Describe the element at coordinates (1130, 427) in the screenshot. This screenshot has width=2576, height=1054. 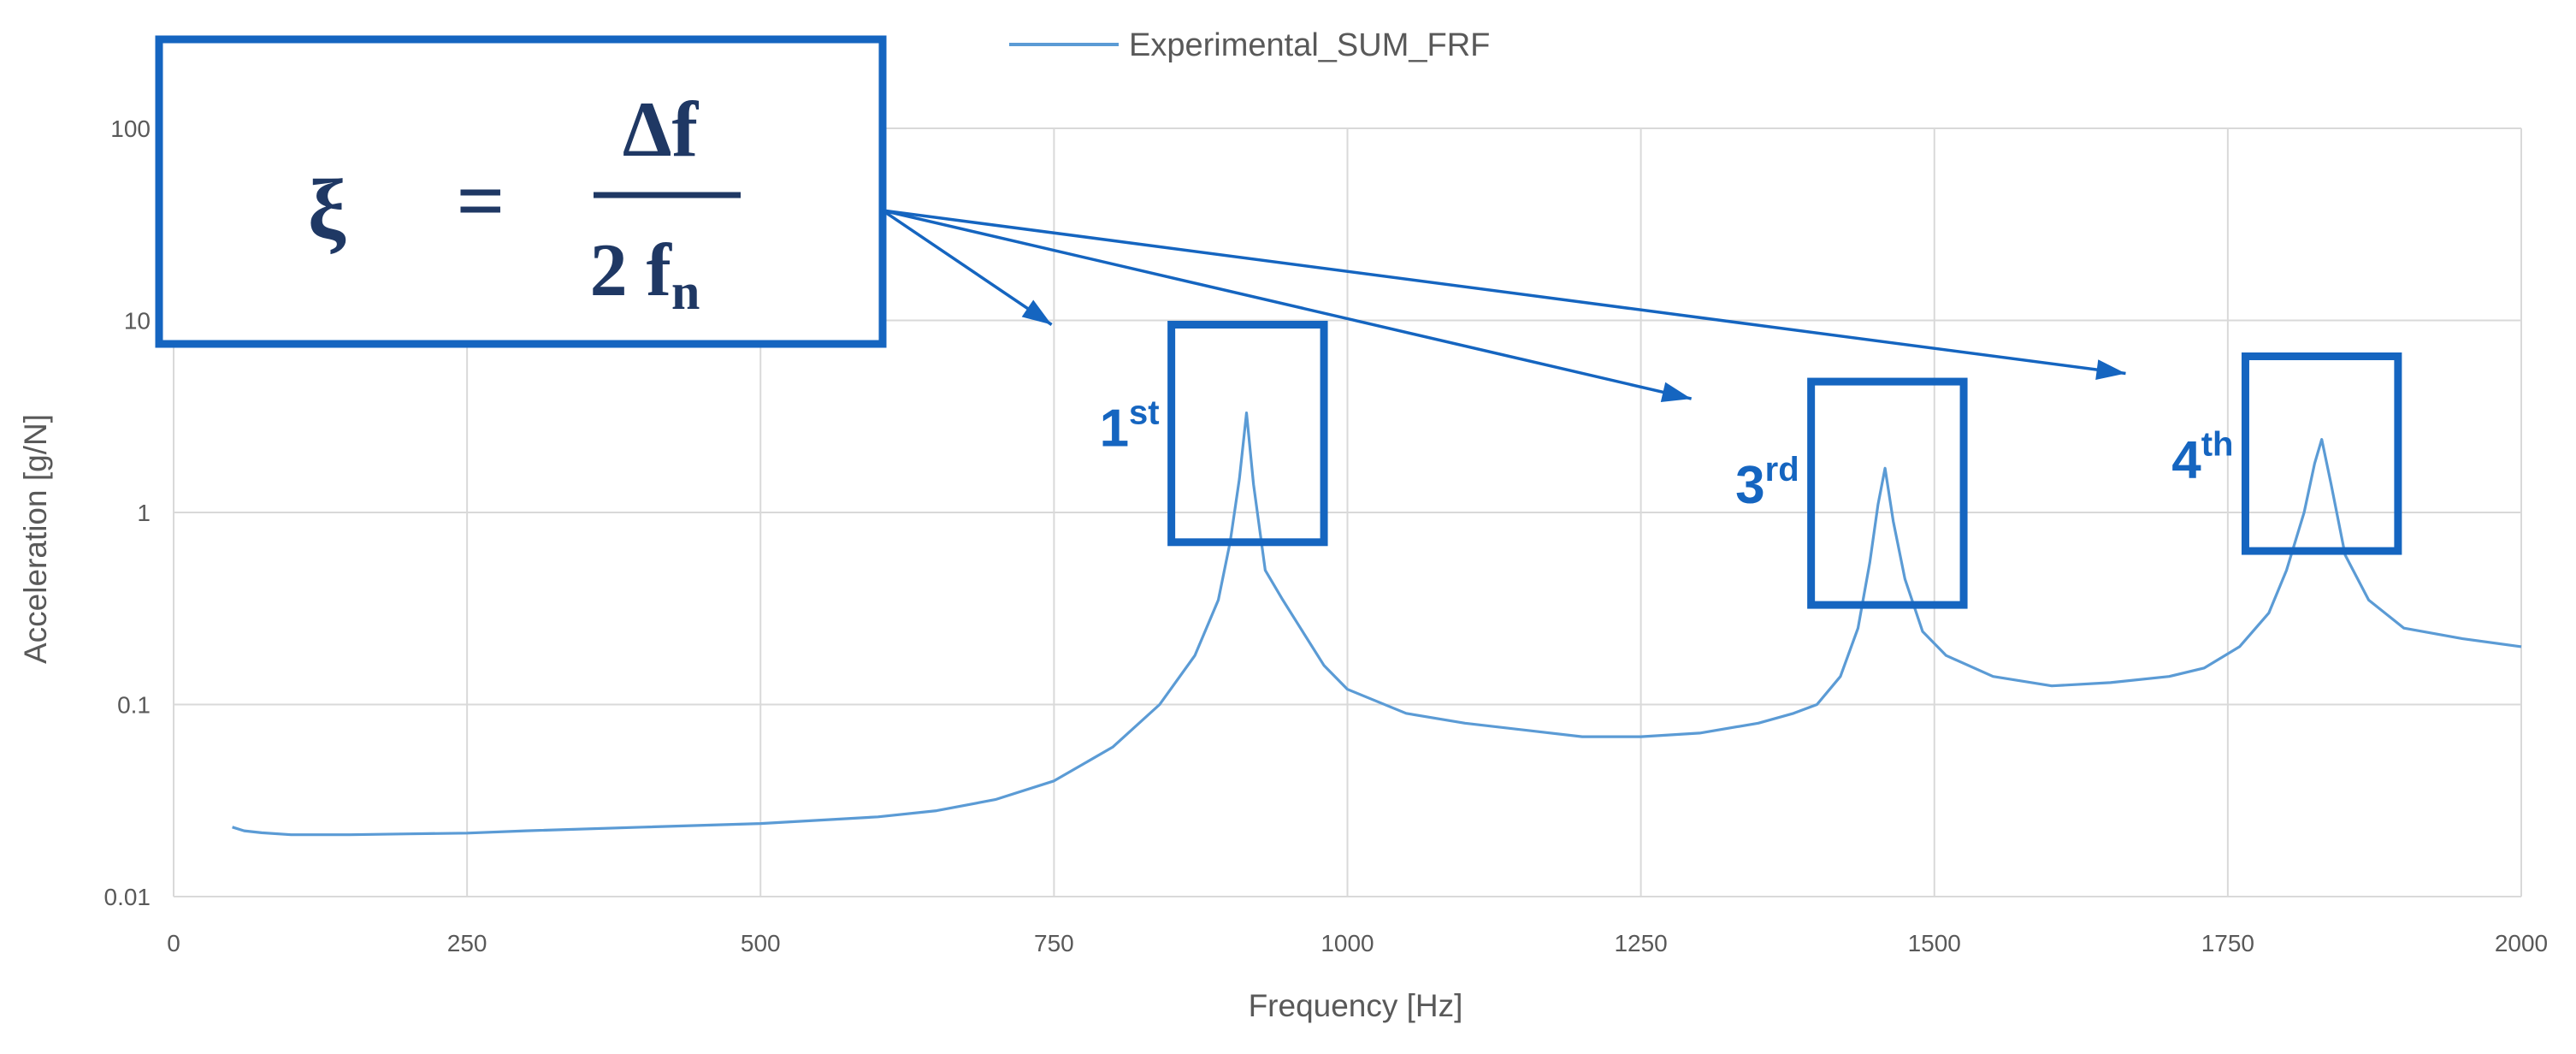
I see `peak-label: 1st` at that location.